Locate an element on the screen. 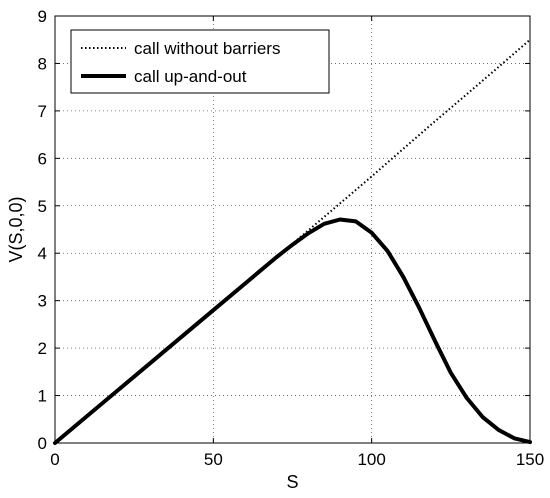 Image resolution: width=550 pixels, height=498 pixels. y-tick-label: 6 is located at coordinates (42, 158).